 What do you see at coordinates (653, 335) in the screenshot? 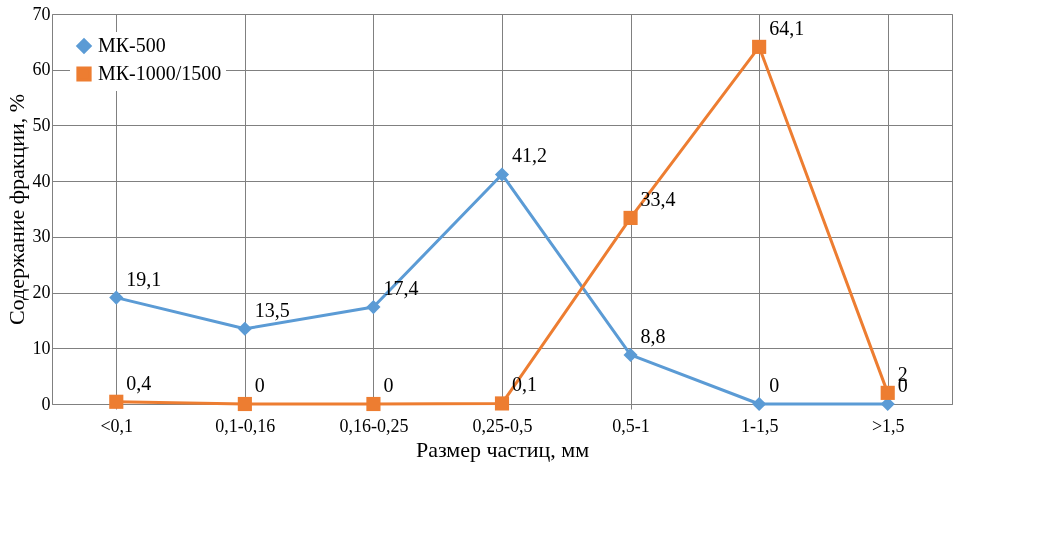
I see `data-label: 8,8` at bounding box center [653, 335].